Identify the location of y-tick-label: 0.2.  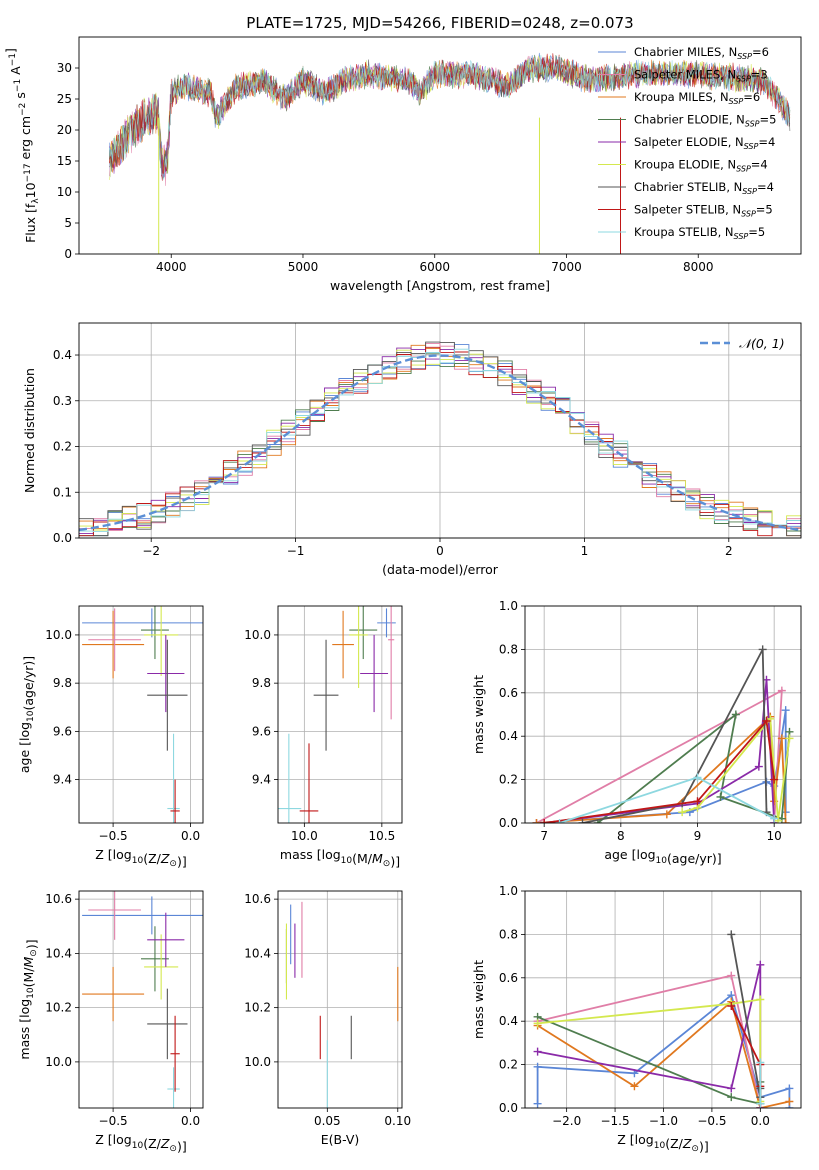
(62, 447).